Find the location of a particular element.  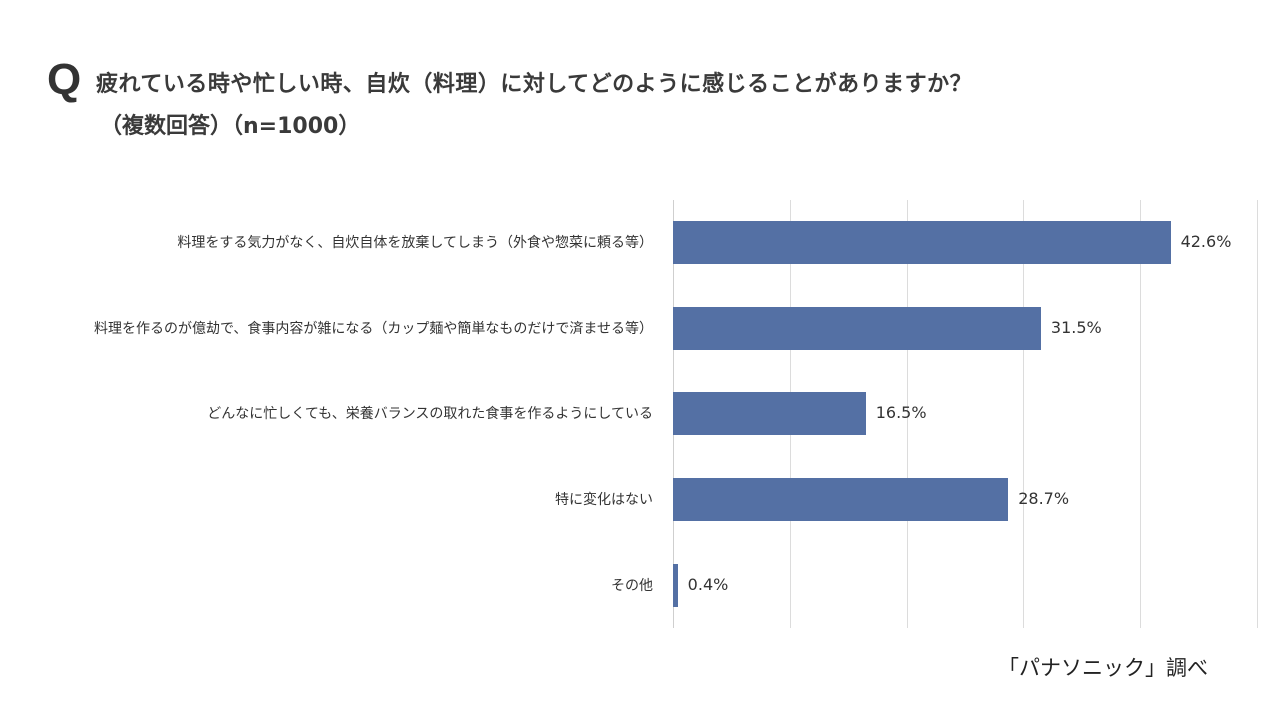

value-label: 0.4% is located at coordinates (708, 584).